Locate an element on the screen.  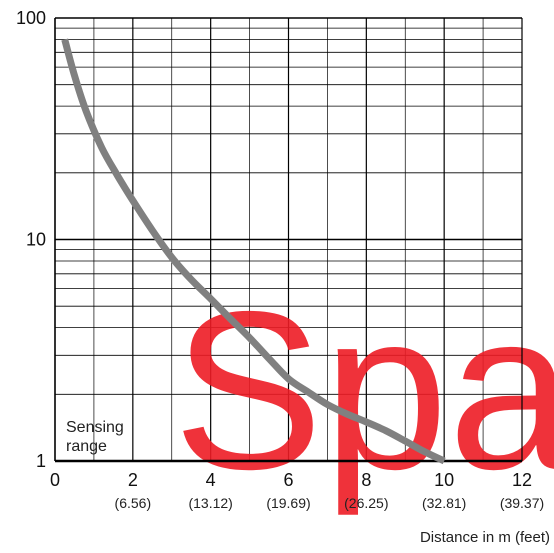
x-tick-sublabel: (32.81) is located at coordinates (444, 503).